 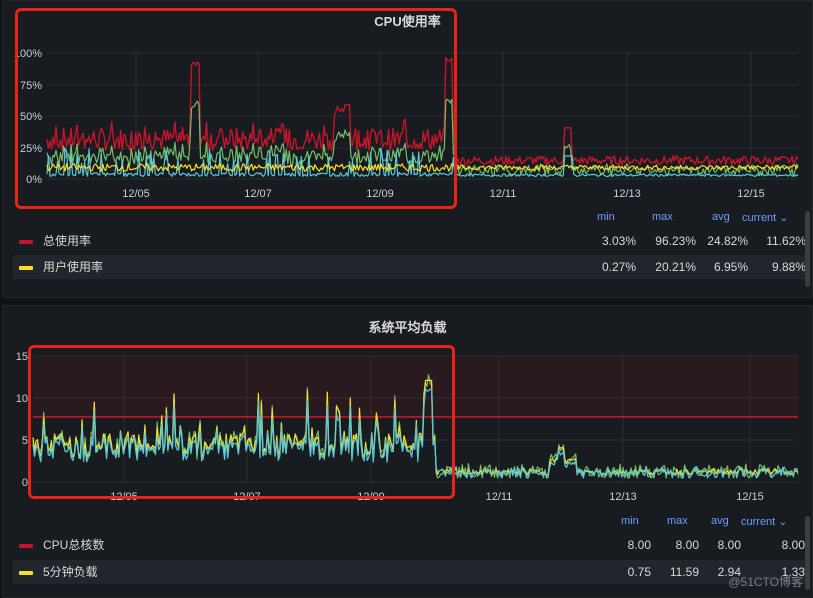 I want to click on legend-min: 3.03%, so click(x=618, y=241).